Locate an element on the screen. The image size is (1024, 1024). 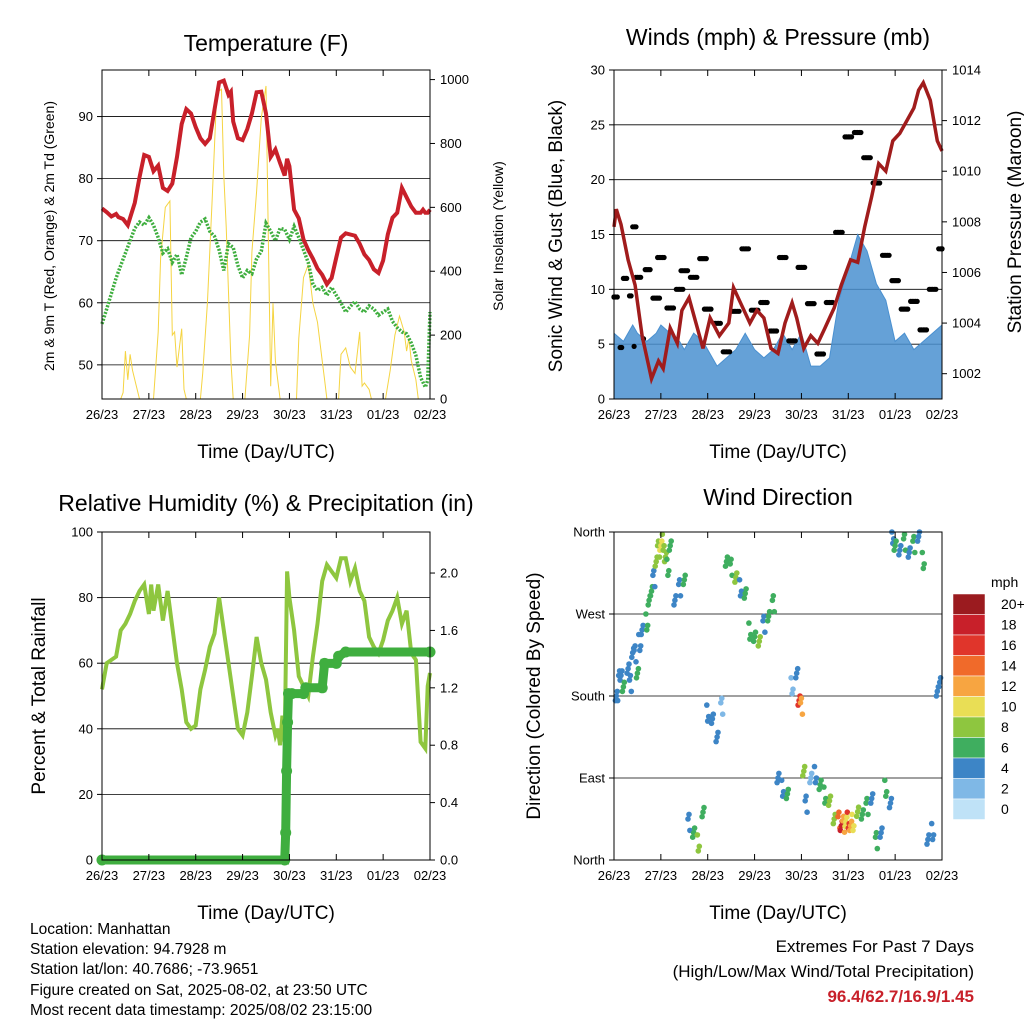
y-tick-label: 20 is located at coordinates (86, 794).